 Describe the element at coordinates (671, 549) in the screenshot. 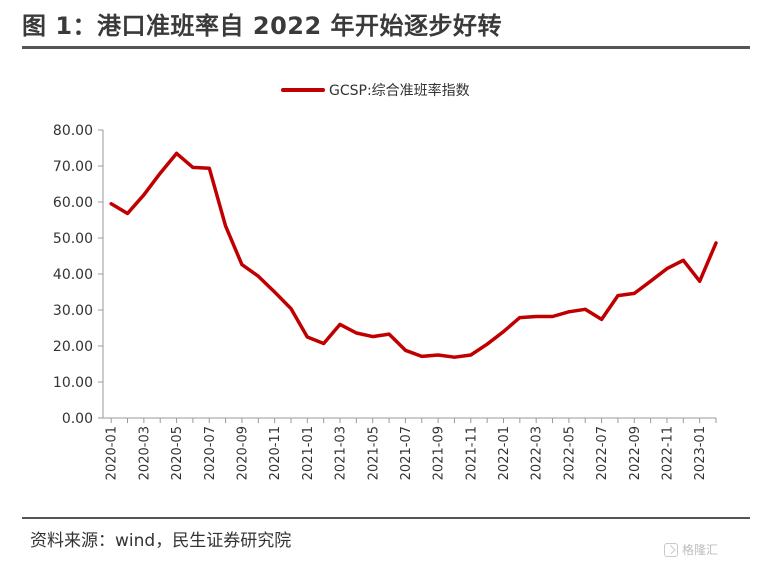

I see `watermark-logo-icon` at that location.